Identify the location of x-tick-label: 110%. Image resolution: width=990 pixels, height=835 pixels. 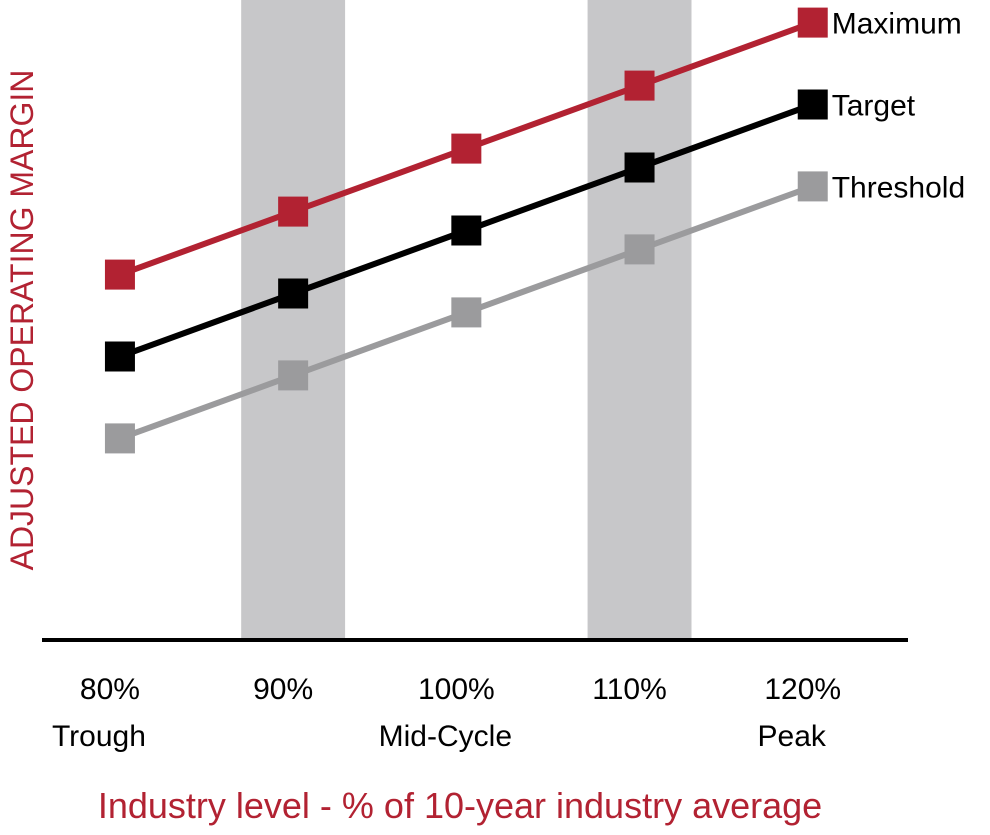
(629, 689).